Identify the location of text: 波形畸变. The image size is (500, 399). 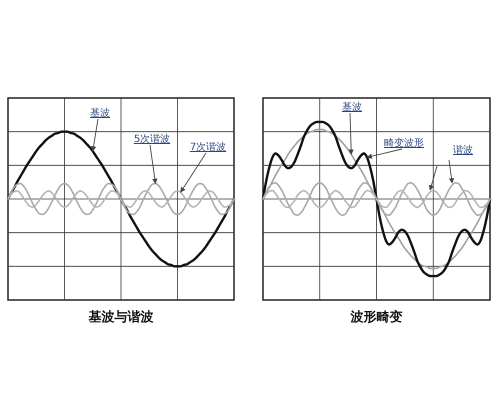
(376, 317).